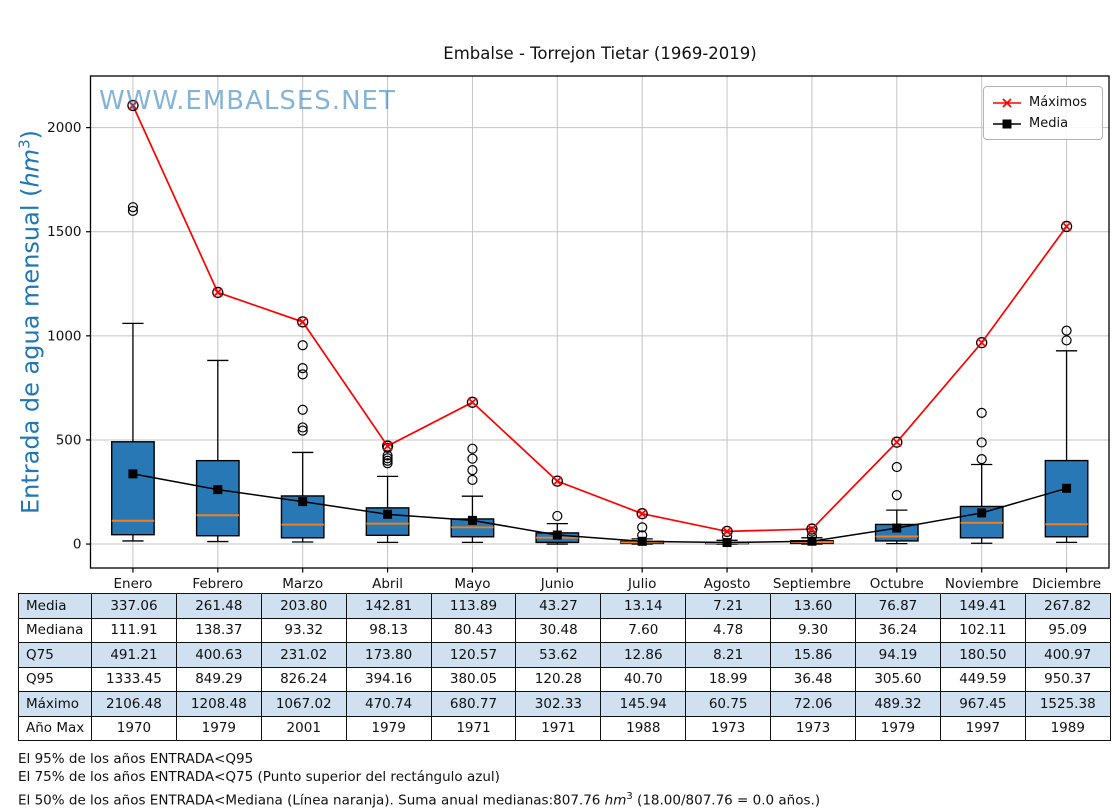 Image resolution: width=1120 pixels, height=810 pixels. I want to click on table-cell: 1333.45, so click(134, 679).